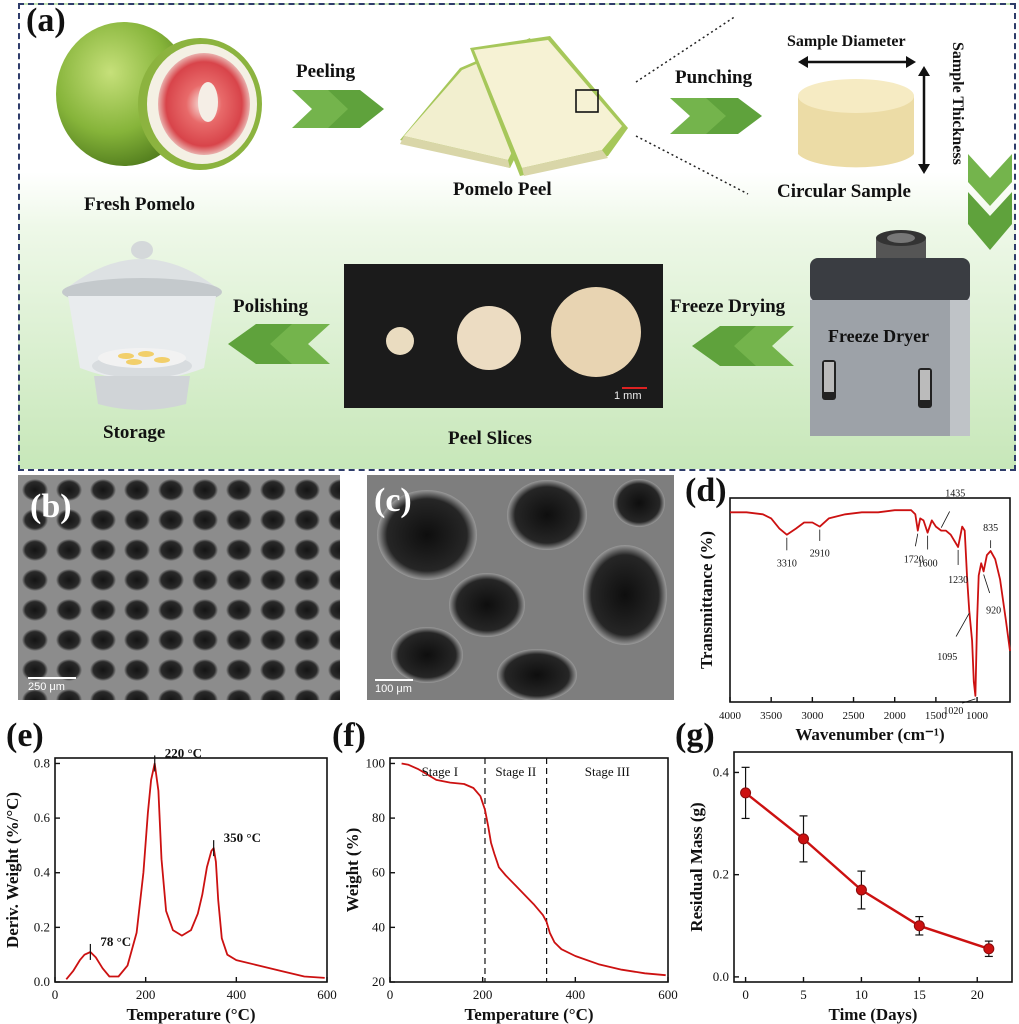 This screenshot has height=1024, width=1019. I want to click on y-axis-title: Weight (%), so click(352, 870).